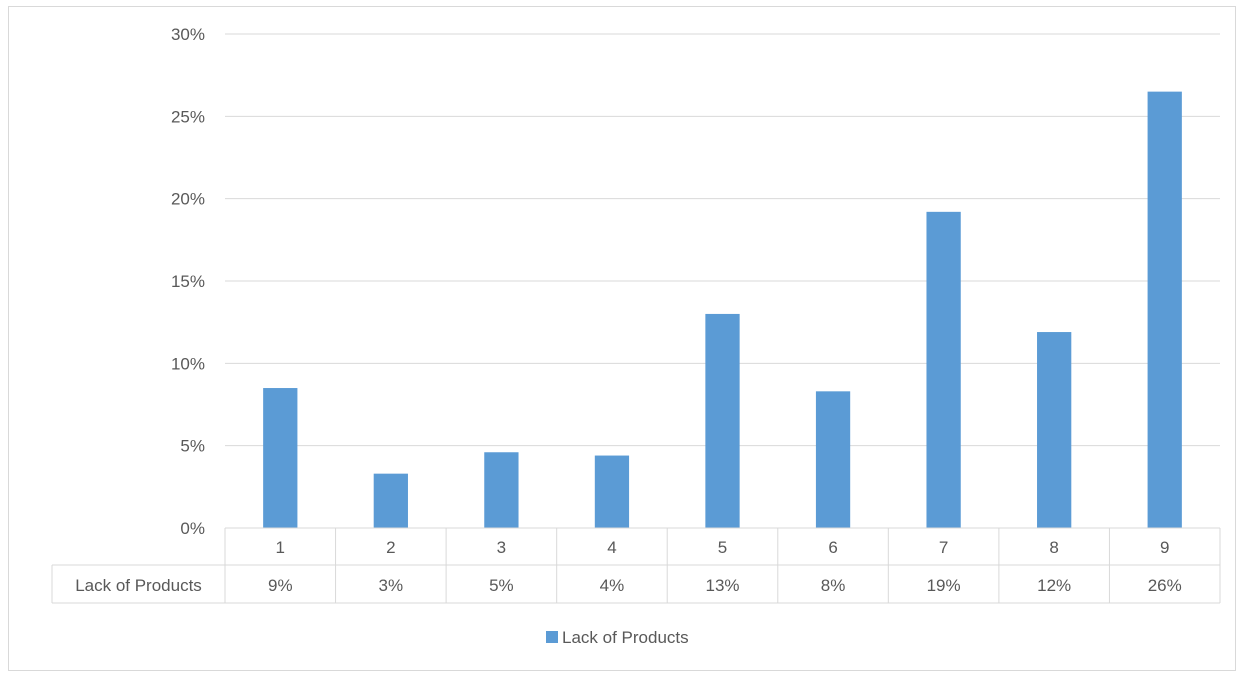  I want to click on legend: Lack of Products, so click(617, 637).